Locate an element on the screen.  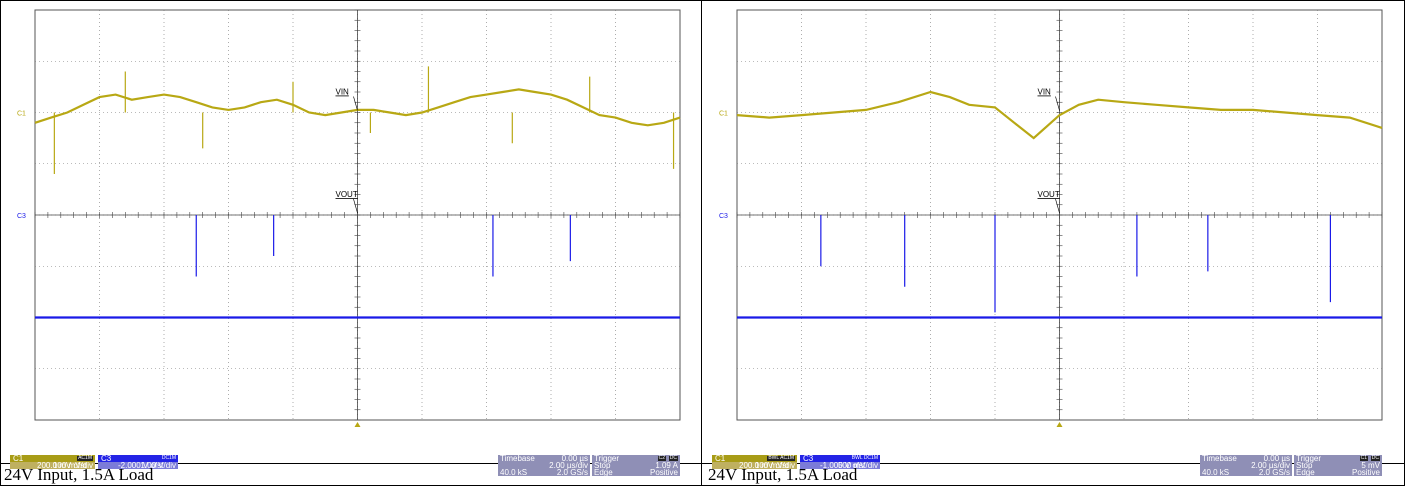
trigger-level: 5 mV is located at coordinates (1370, 465).